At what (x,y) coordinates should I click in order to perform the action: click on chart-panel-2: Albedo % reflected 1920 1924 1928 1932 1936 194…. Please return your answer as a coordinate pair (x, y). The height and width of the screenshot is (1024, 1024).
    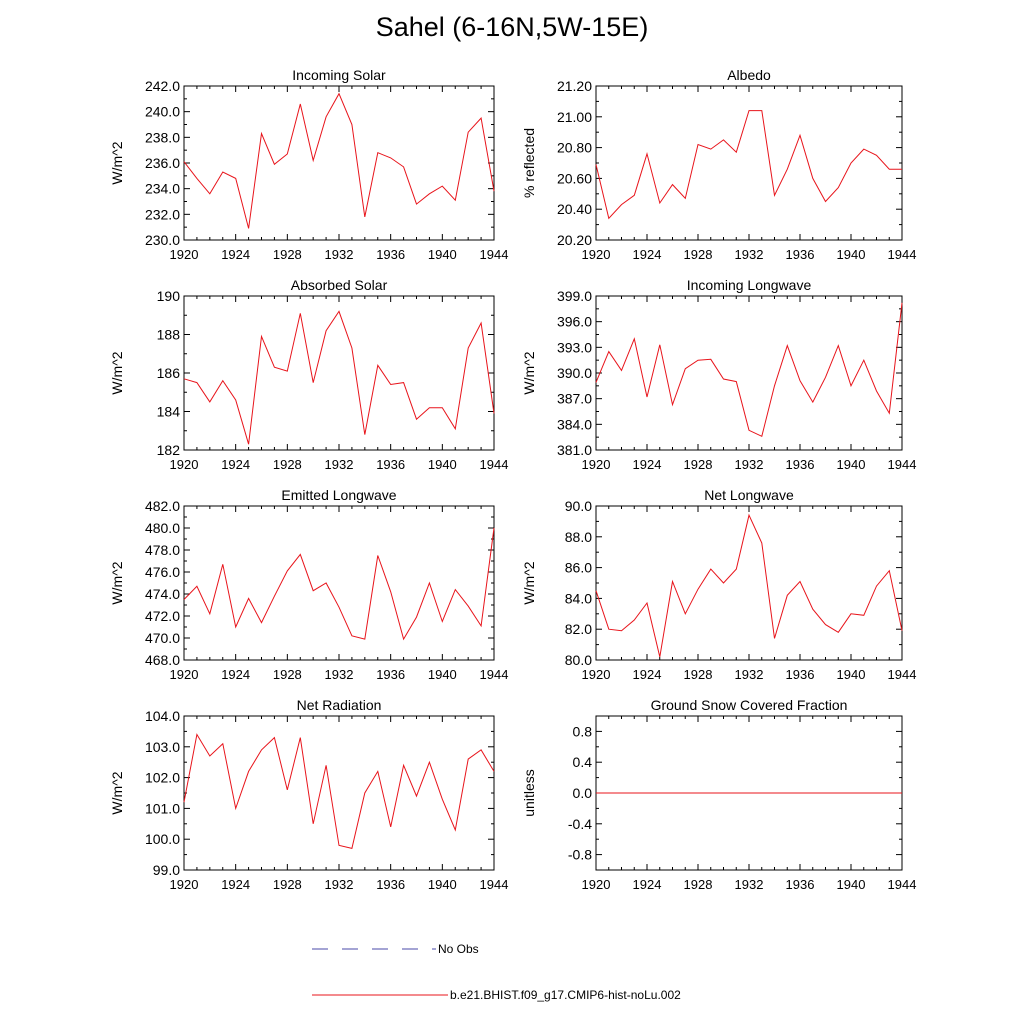
    Looking at the image, I should click on (718, 164).